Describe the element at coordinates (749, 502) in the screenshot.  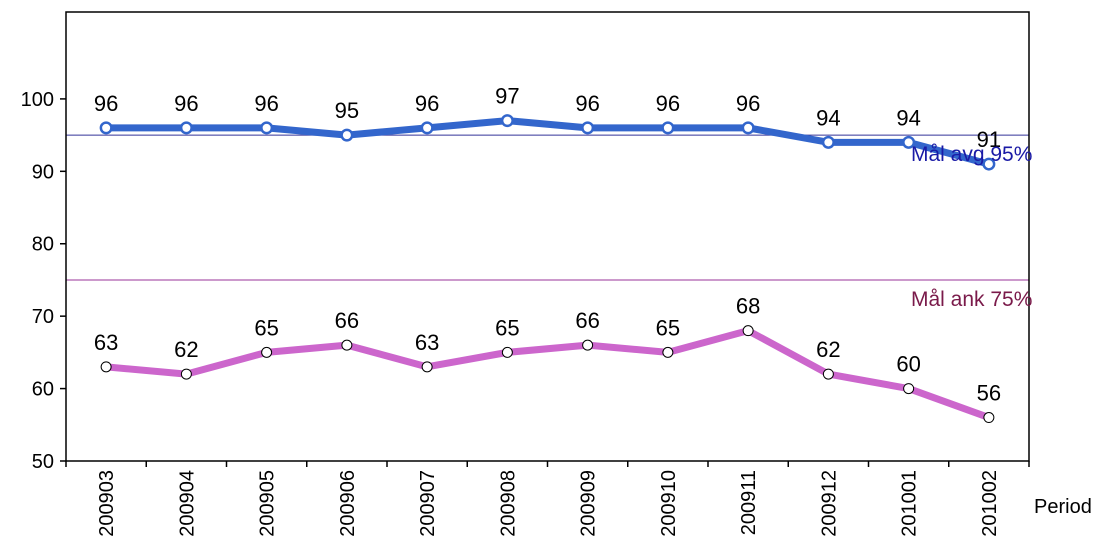
I see `x-tick-label: 200911` at that location.